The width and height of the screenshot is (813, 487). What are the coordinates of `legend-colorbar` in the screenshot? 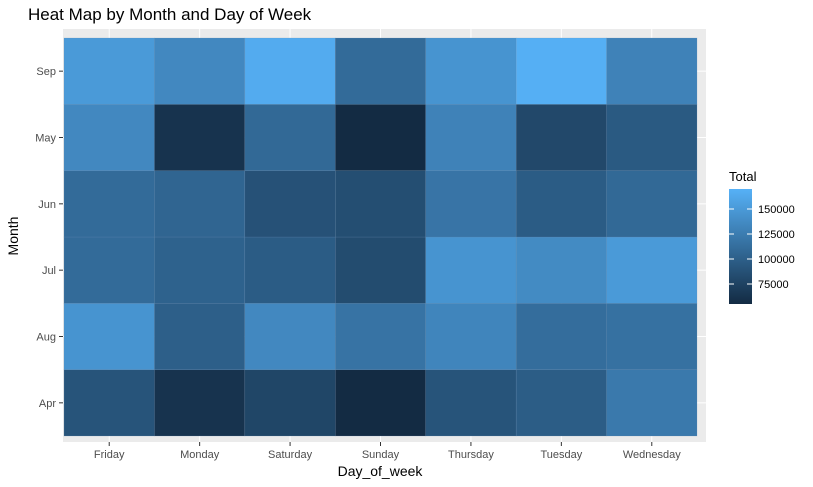 It's located at (740, 246).